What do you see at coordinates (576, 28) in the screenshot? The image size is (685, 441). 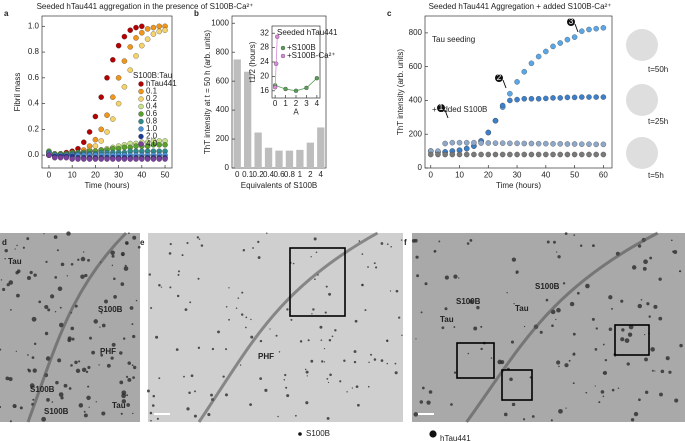 I see `arrow` at bounding box center [576, 28].